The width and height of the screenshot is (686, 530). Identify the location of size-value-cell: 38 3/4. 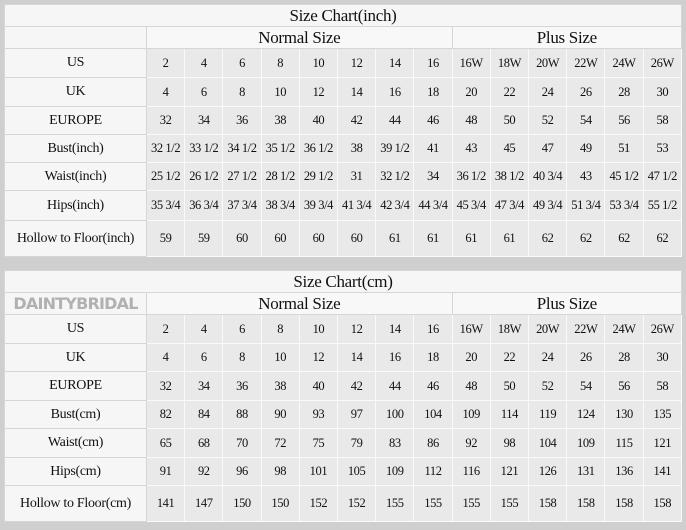
(280, 205).